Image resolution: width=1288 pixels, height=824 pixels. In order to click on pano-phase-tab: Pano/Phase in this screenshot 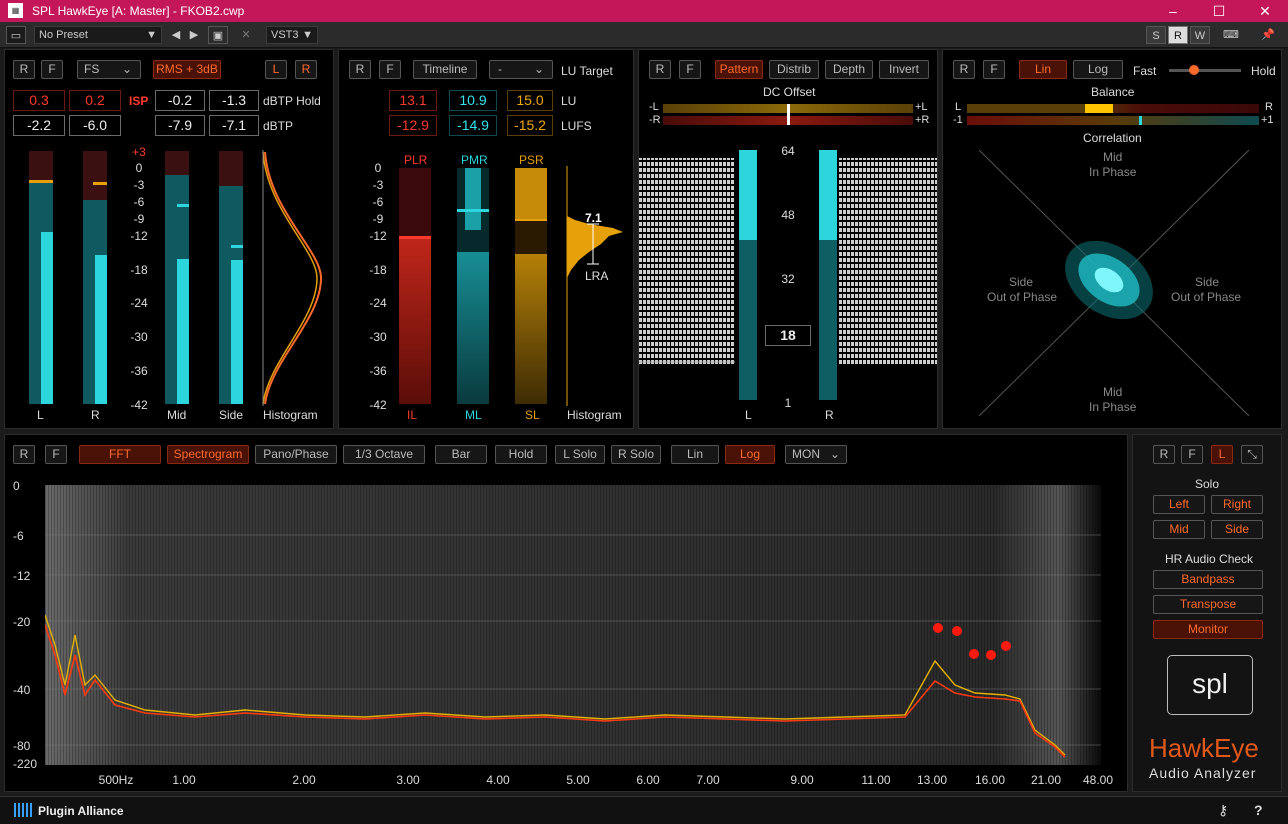, I will do `click(296, 454)`.